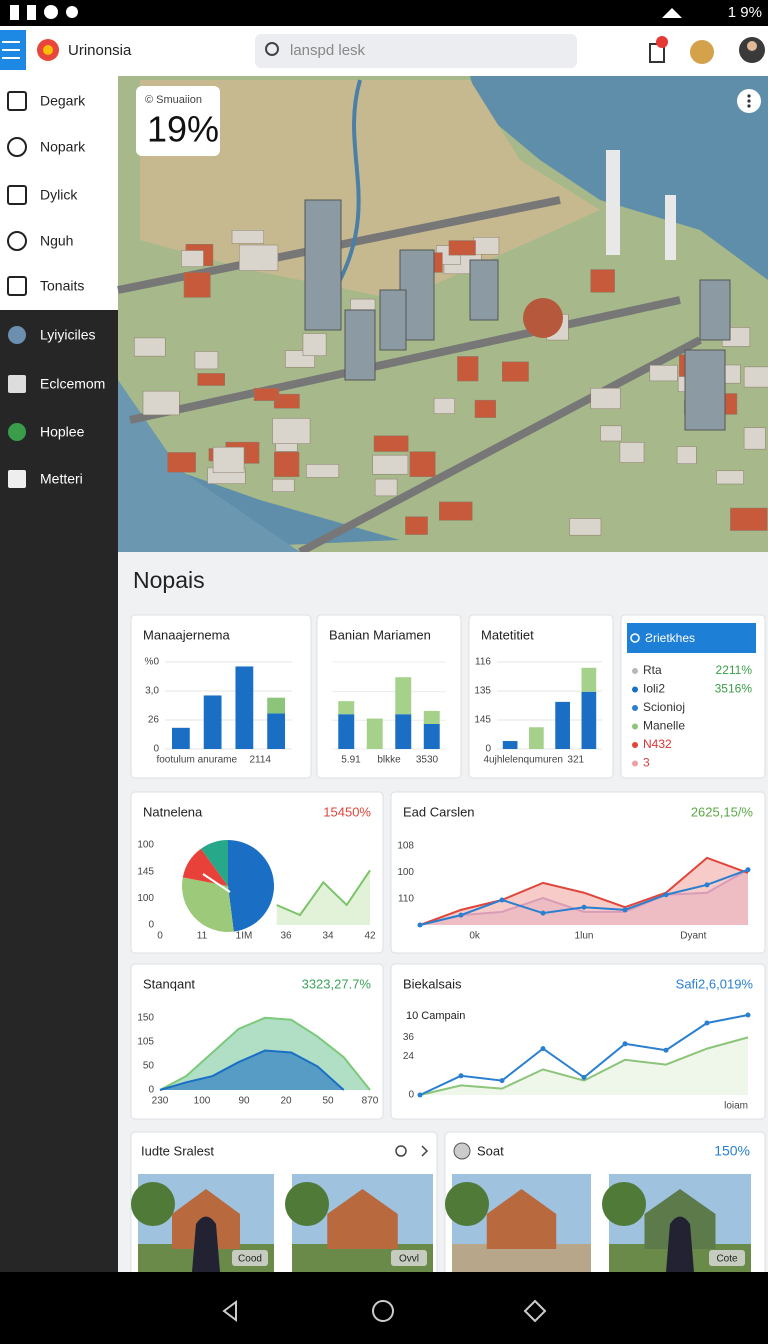 This screenshot has height=1344, width=768. I want to click on card-title: Stanqant, so click(169, 983).